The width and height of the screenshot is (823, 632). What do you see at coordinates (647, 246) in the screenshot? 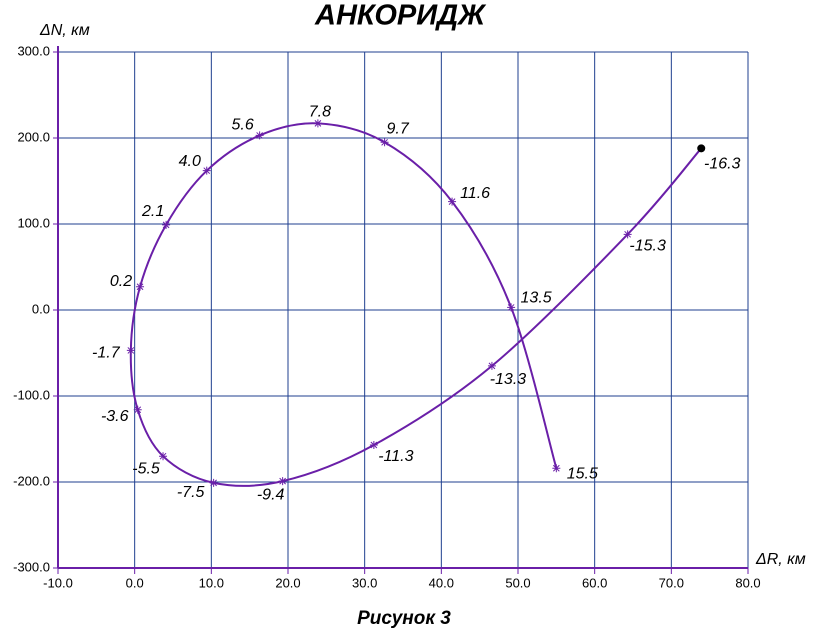
I see `point-label: -15.3` at bounding box center [647, 246].